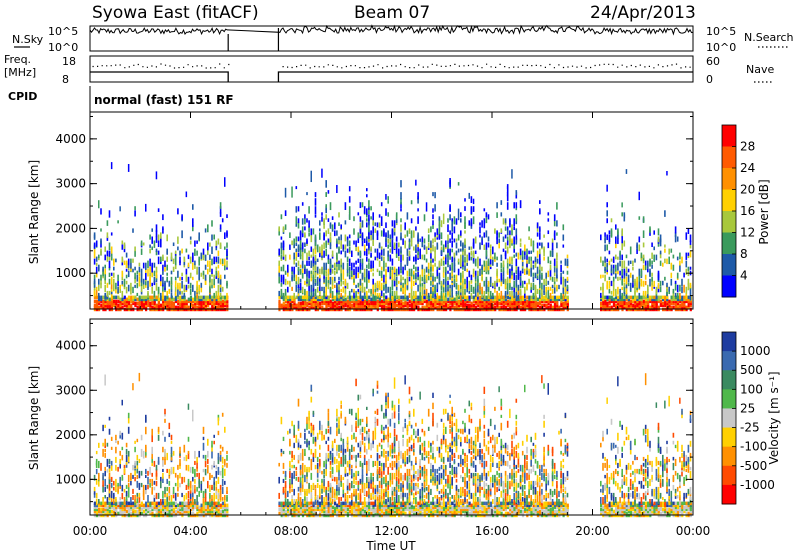 The image size is (800, 554). Describe the element at coordinates (592, 531) in the screenshot. I see `xtick-label: 20:00` at that location.